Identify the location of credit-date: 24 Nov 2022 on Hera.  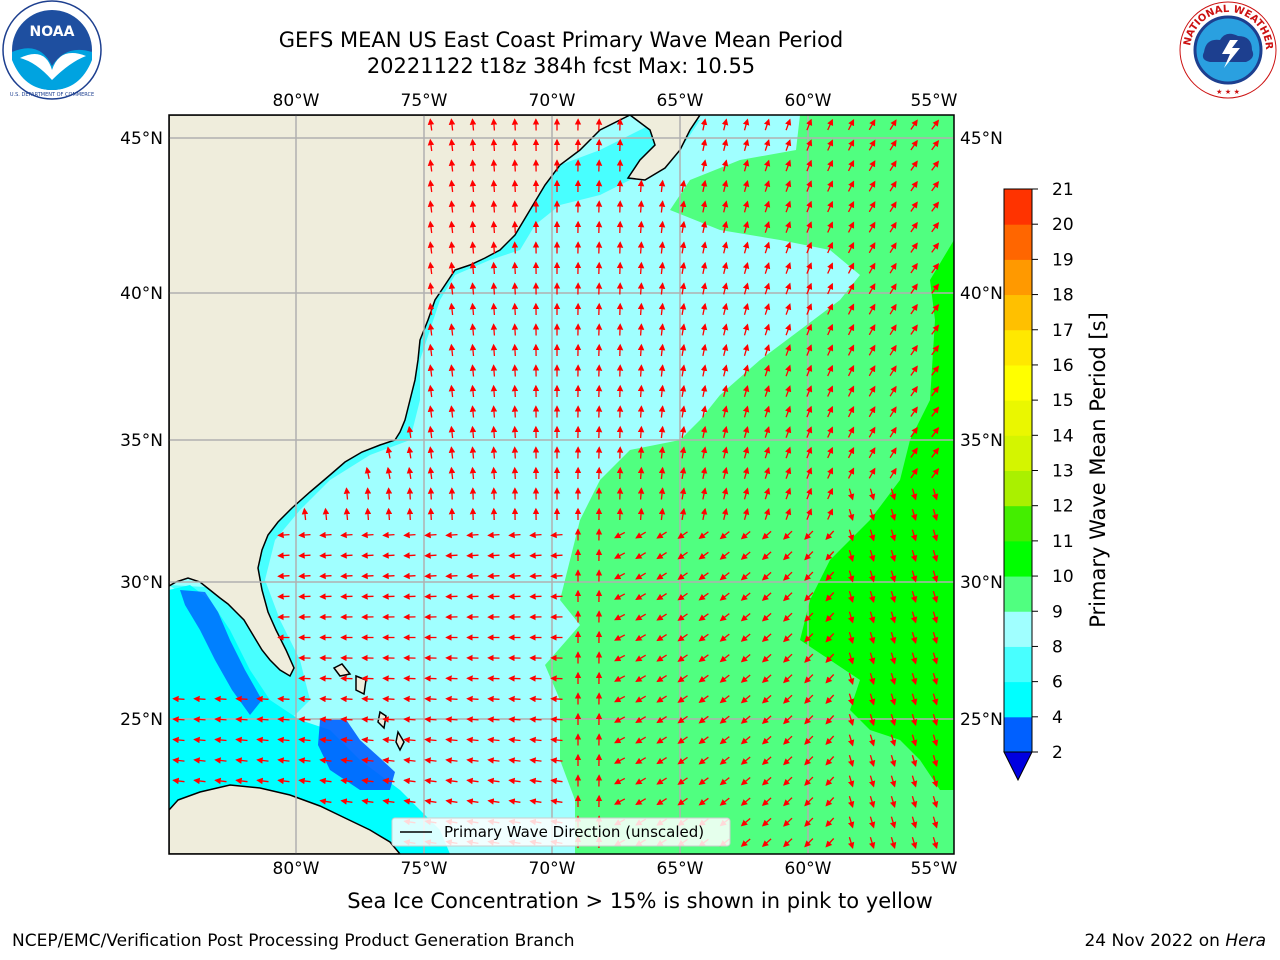
(1175, 941).